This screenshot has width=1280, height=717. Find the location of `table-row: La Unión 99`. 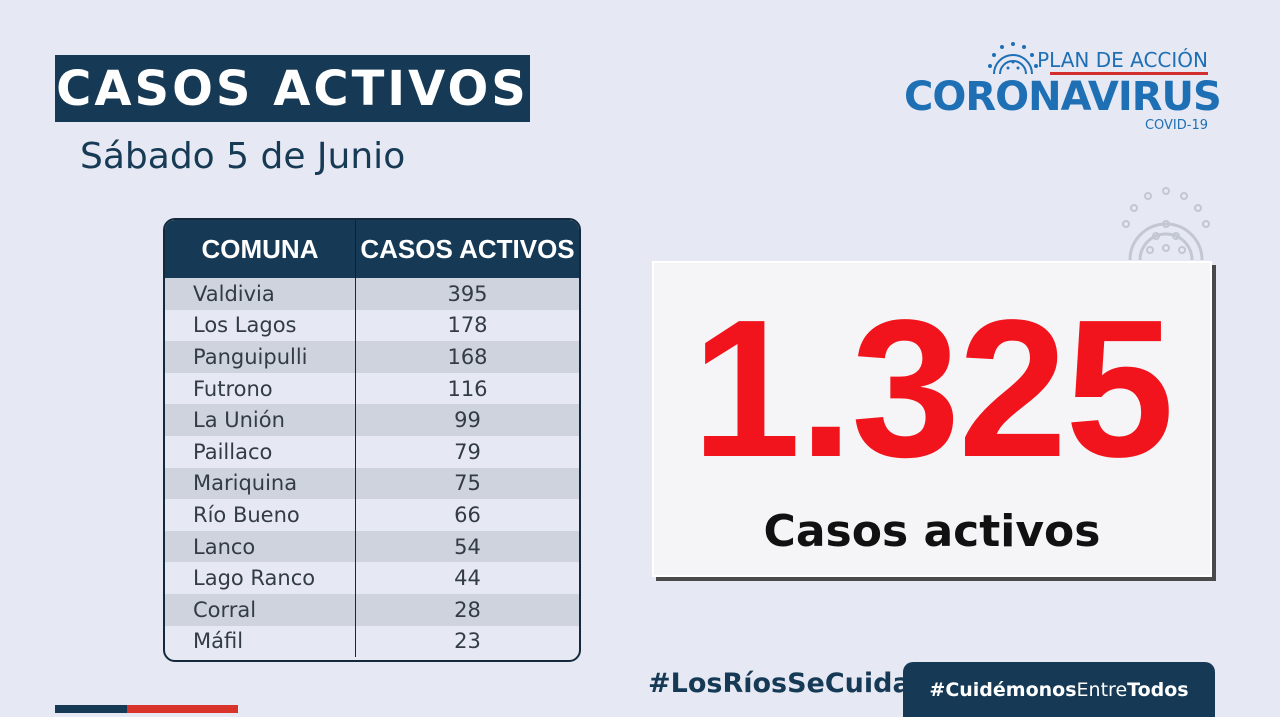

table-row: La Unión 99 is located at coordinates (372, 420).